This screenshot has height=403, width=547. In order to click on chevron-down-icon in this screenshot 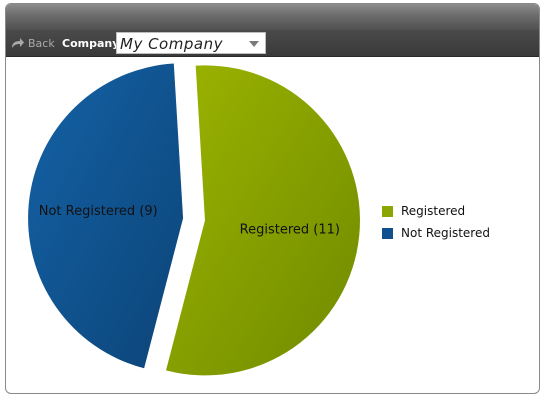, I will do `click(254, 44)`.